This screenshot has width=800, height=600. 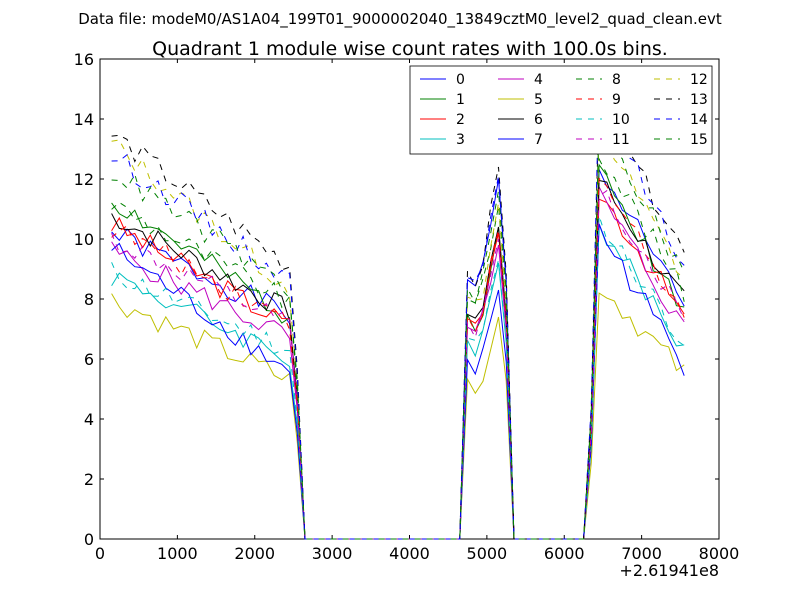 I want to click on legend-label-10: 10, so click(x=621, y=120).